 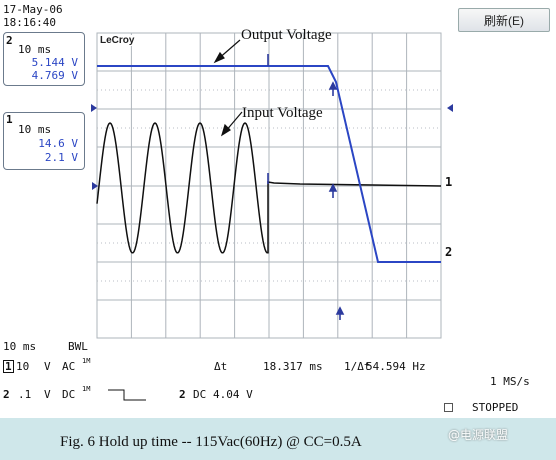 I want to click on acquisition-status: STOPPED, so click(x=495, y=407).